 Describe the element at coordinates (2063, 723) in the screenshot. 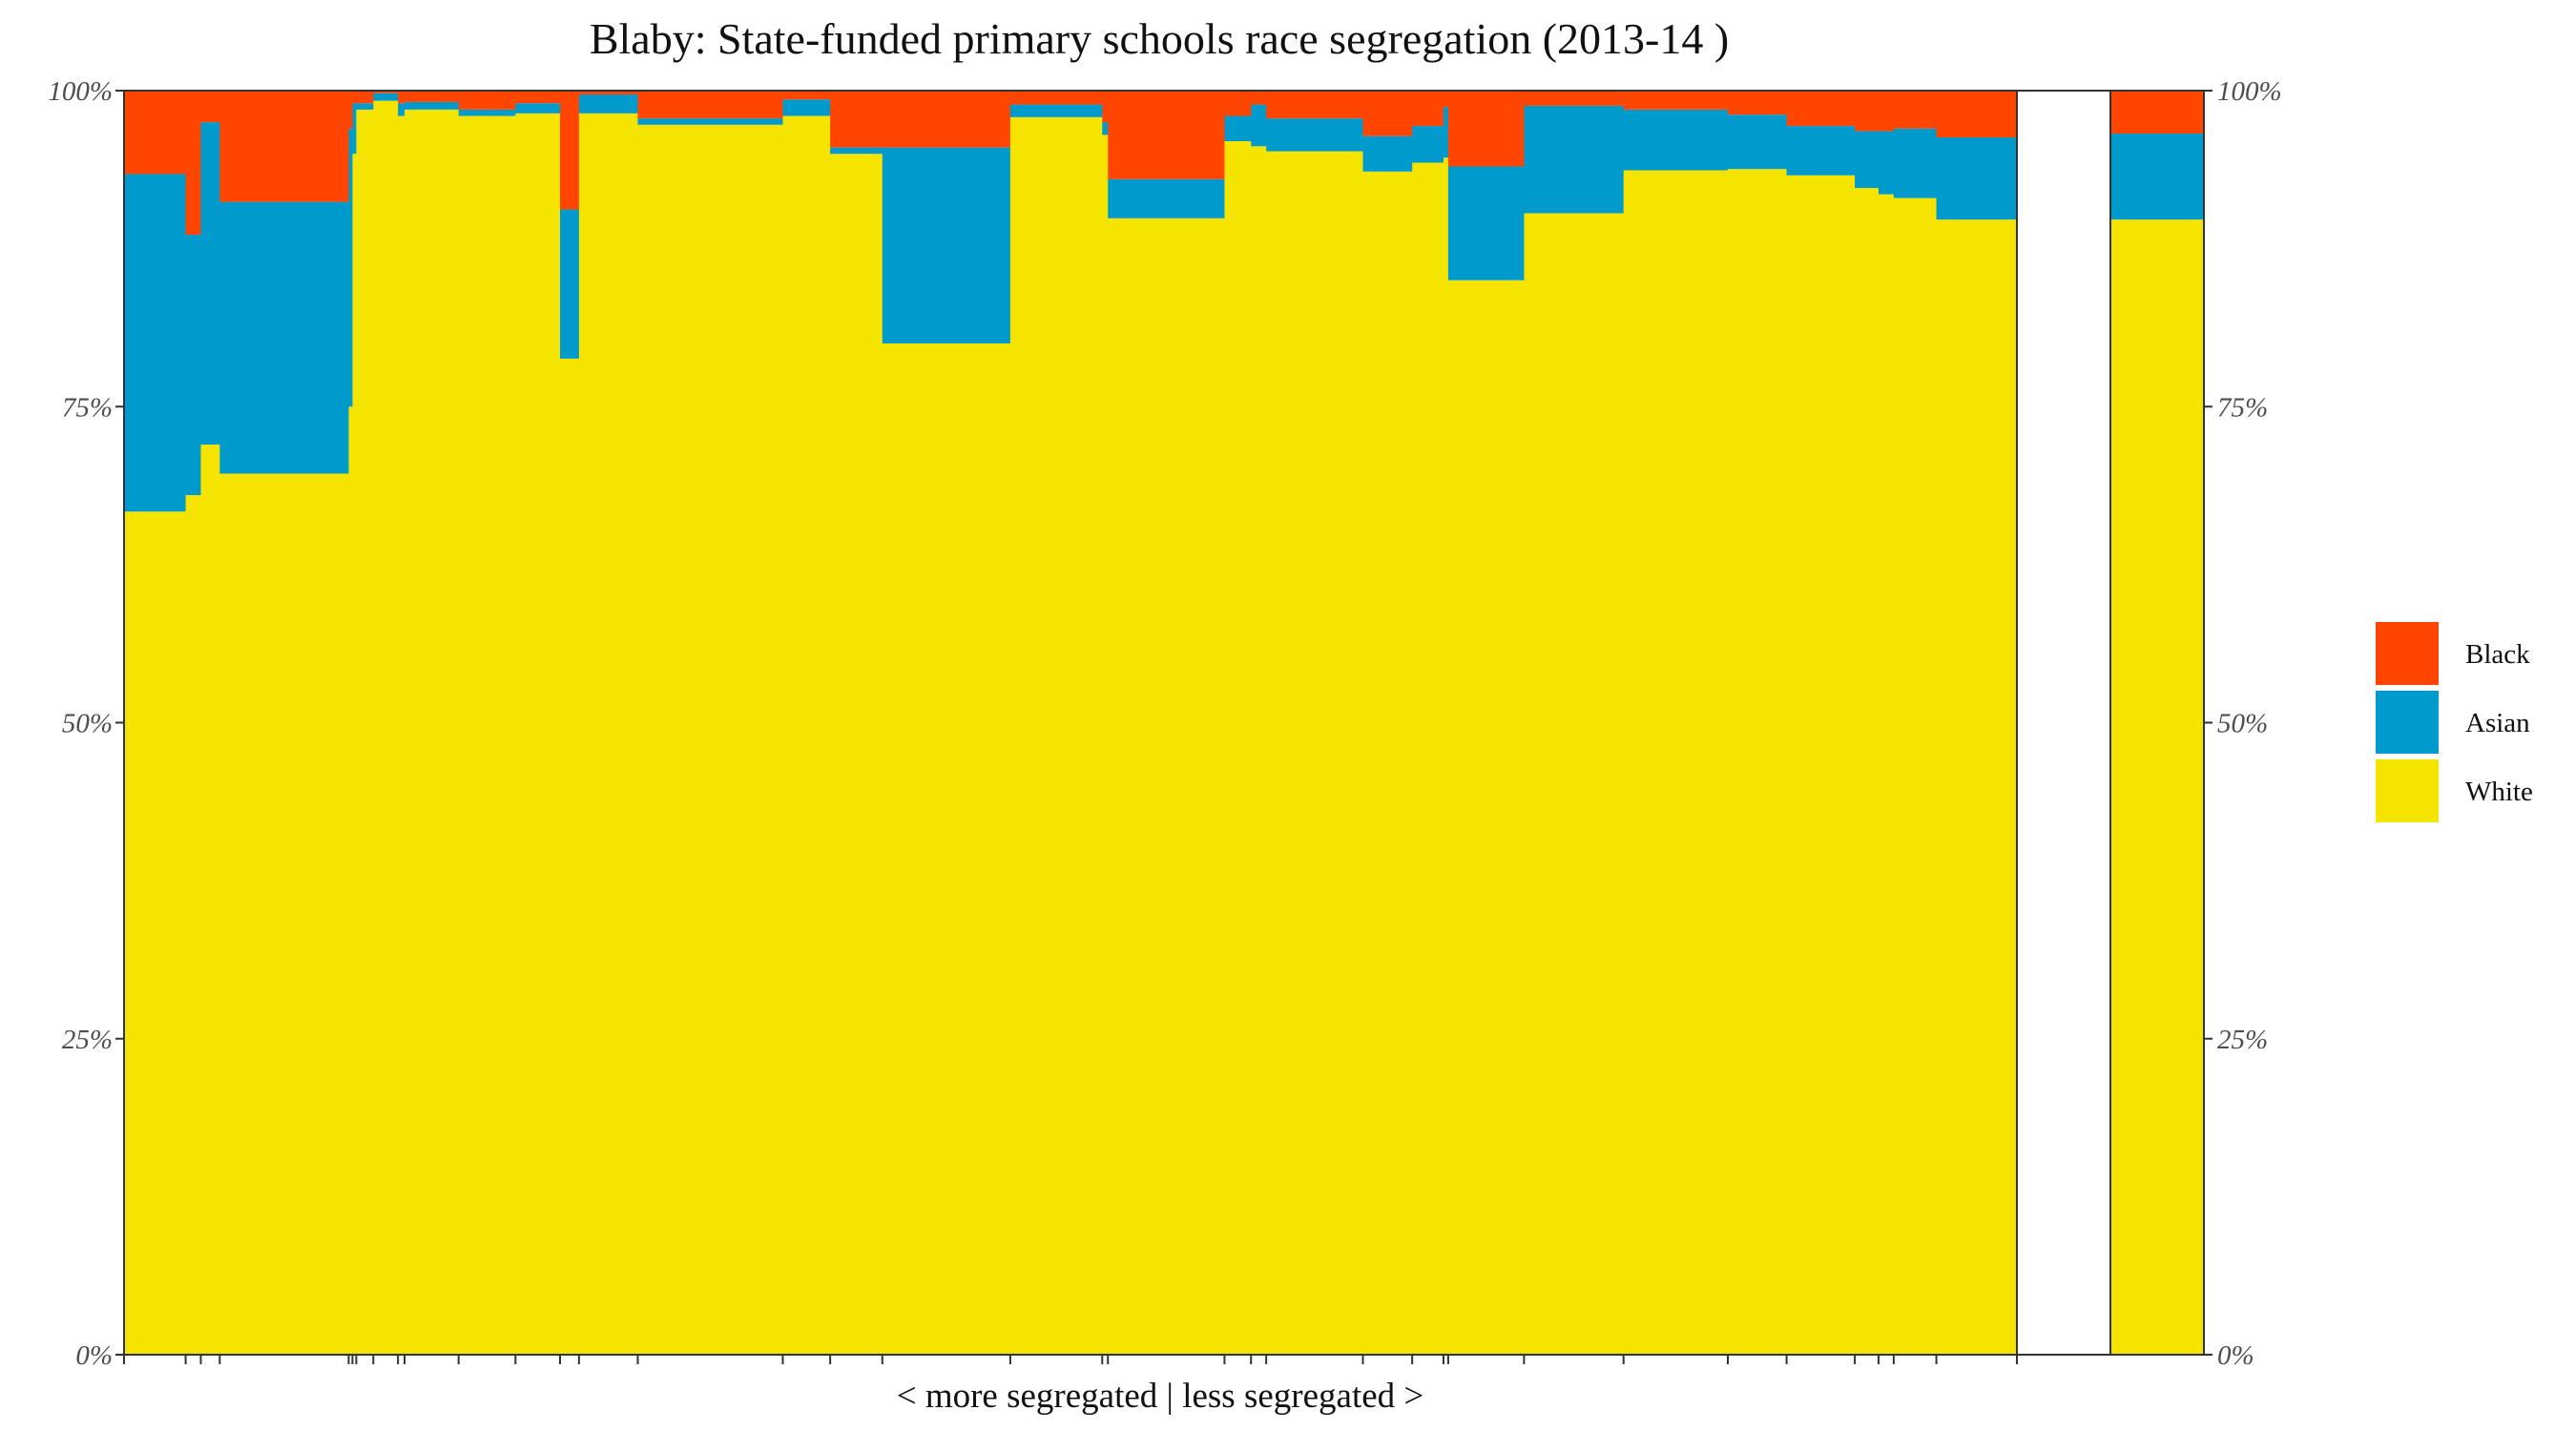

I see `gap-panel-border` at that location.